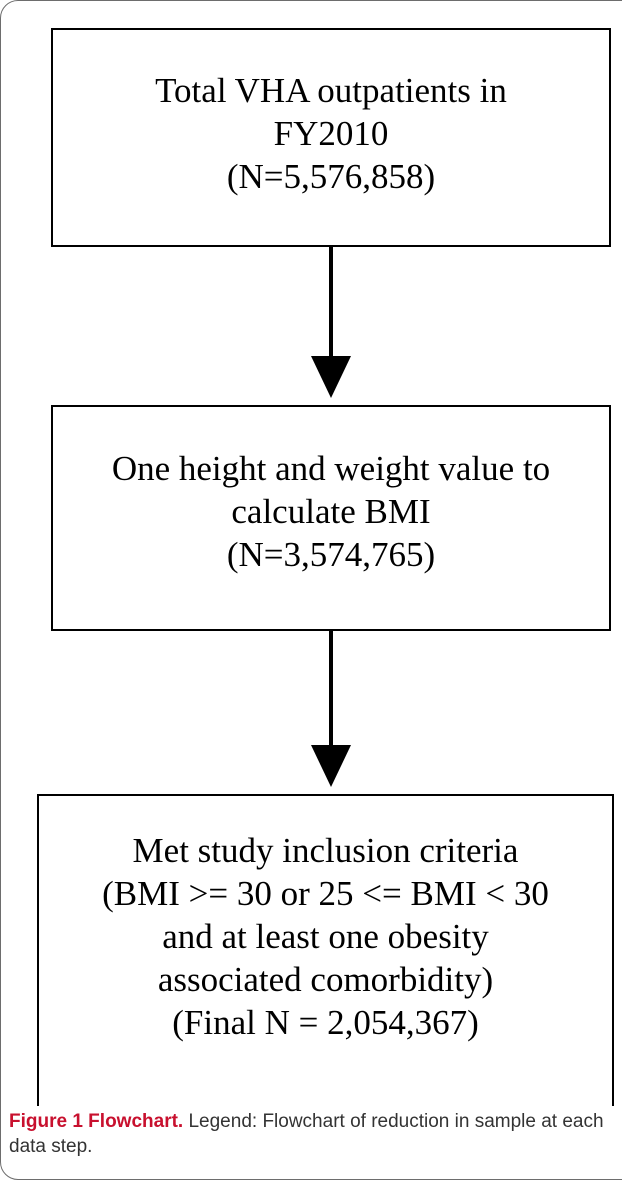 This screenshot has height=1180, width=622. I want to click on box-text-line: Met study inclusion criteria, so click(325, 850).